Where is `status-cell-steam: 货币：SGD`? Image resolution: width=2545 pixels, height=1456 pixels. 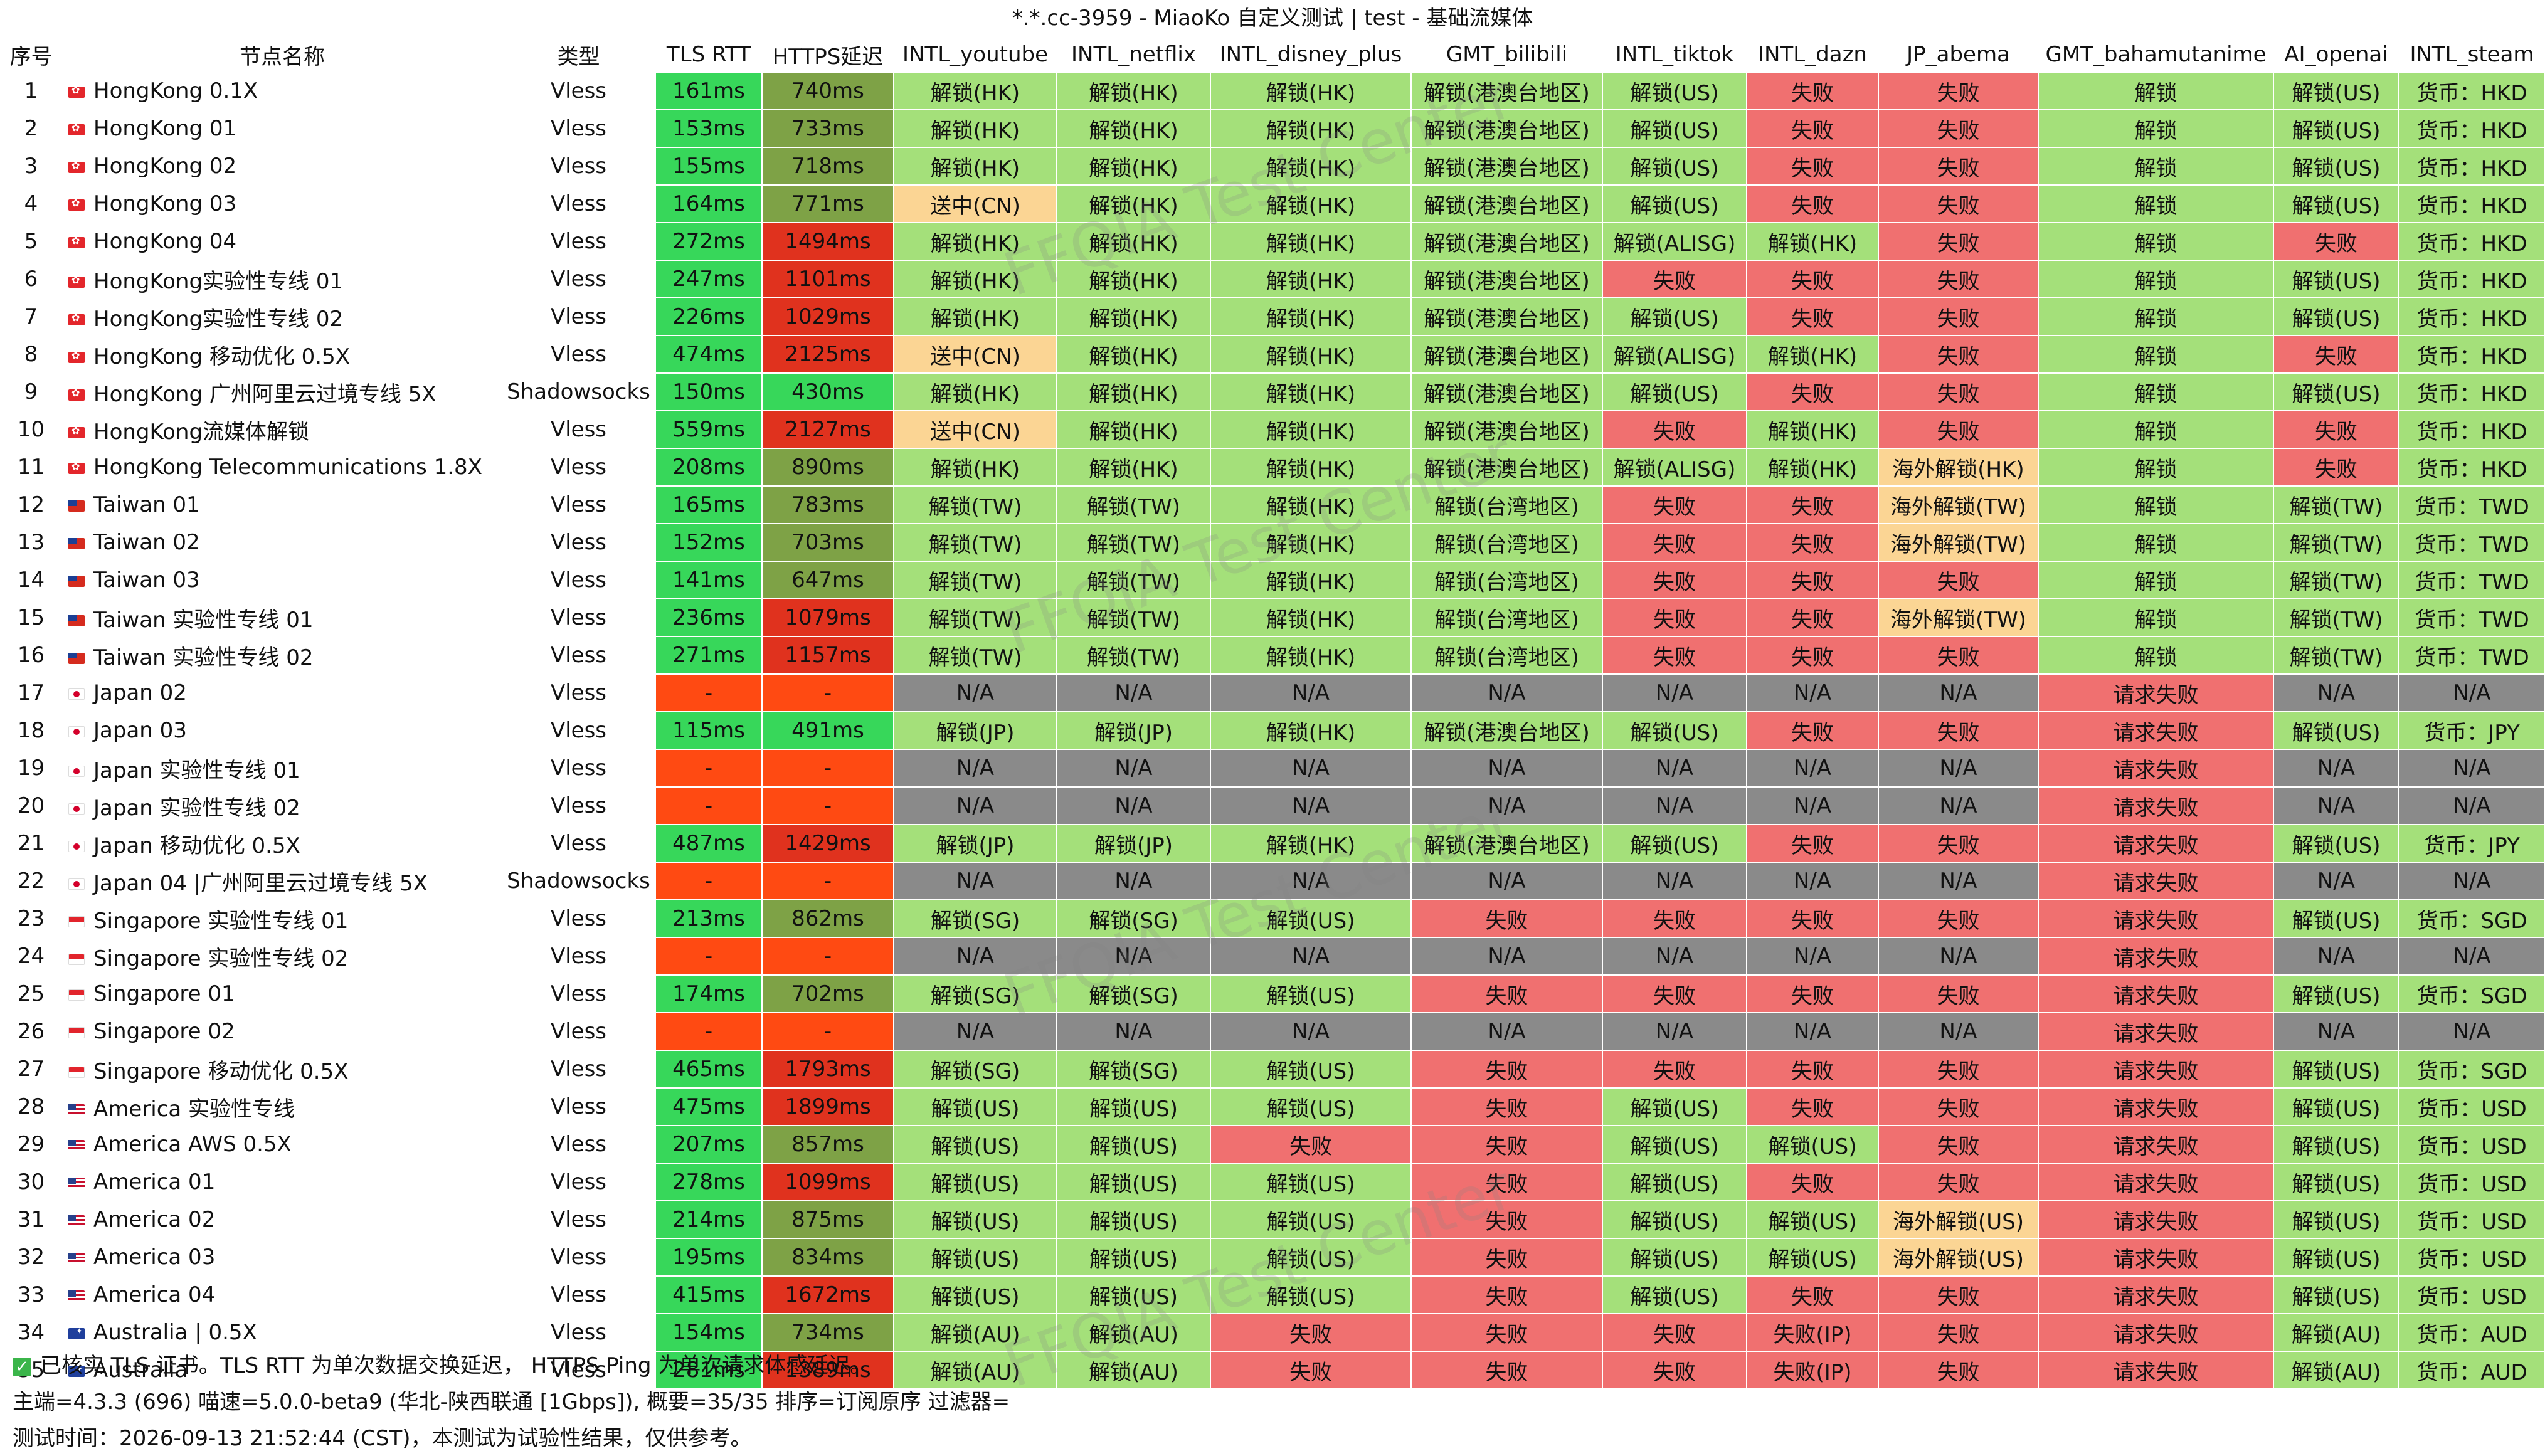 status-cell-steam: 货币：SGD is located at coordinates (2472, 1070).